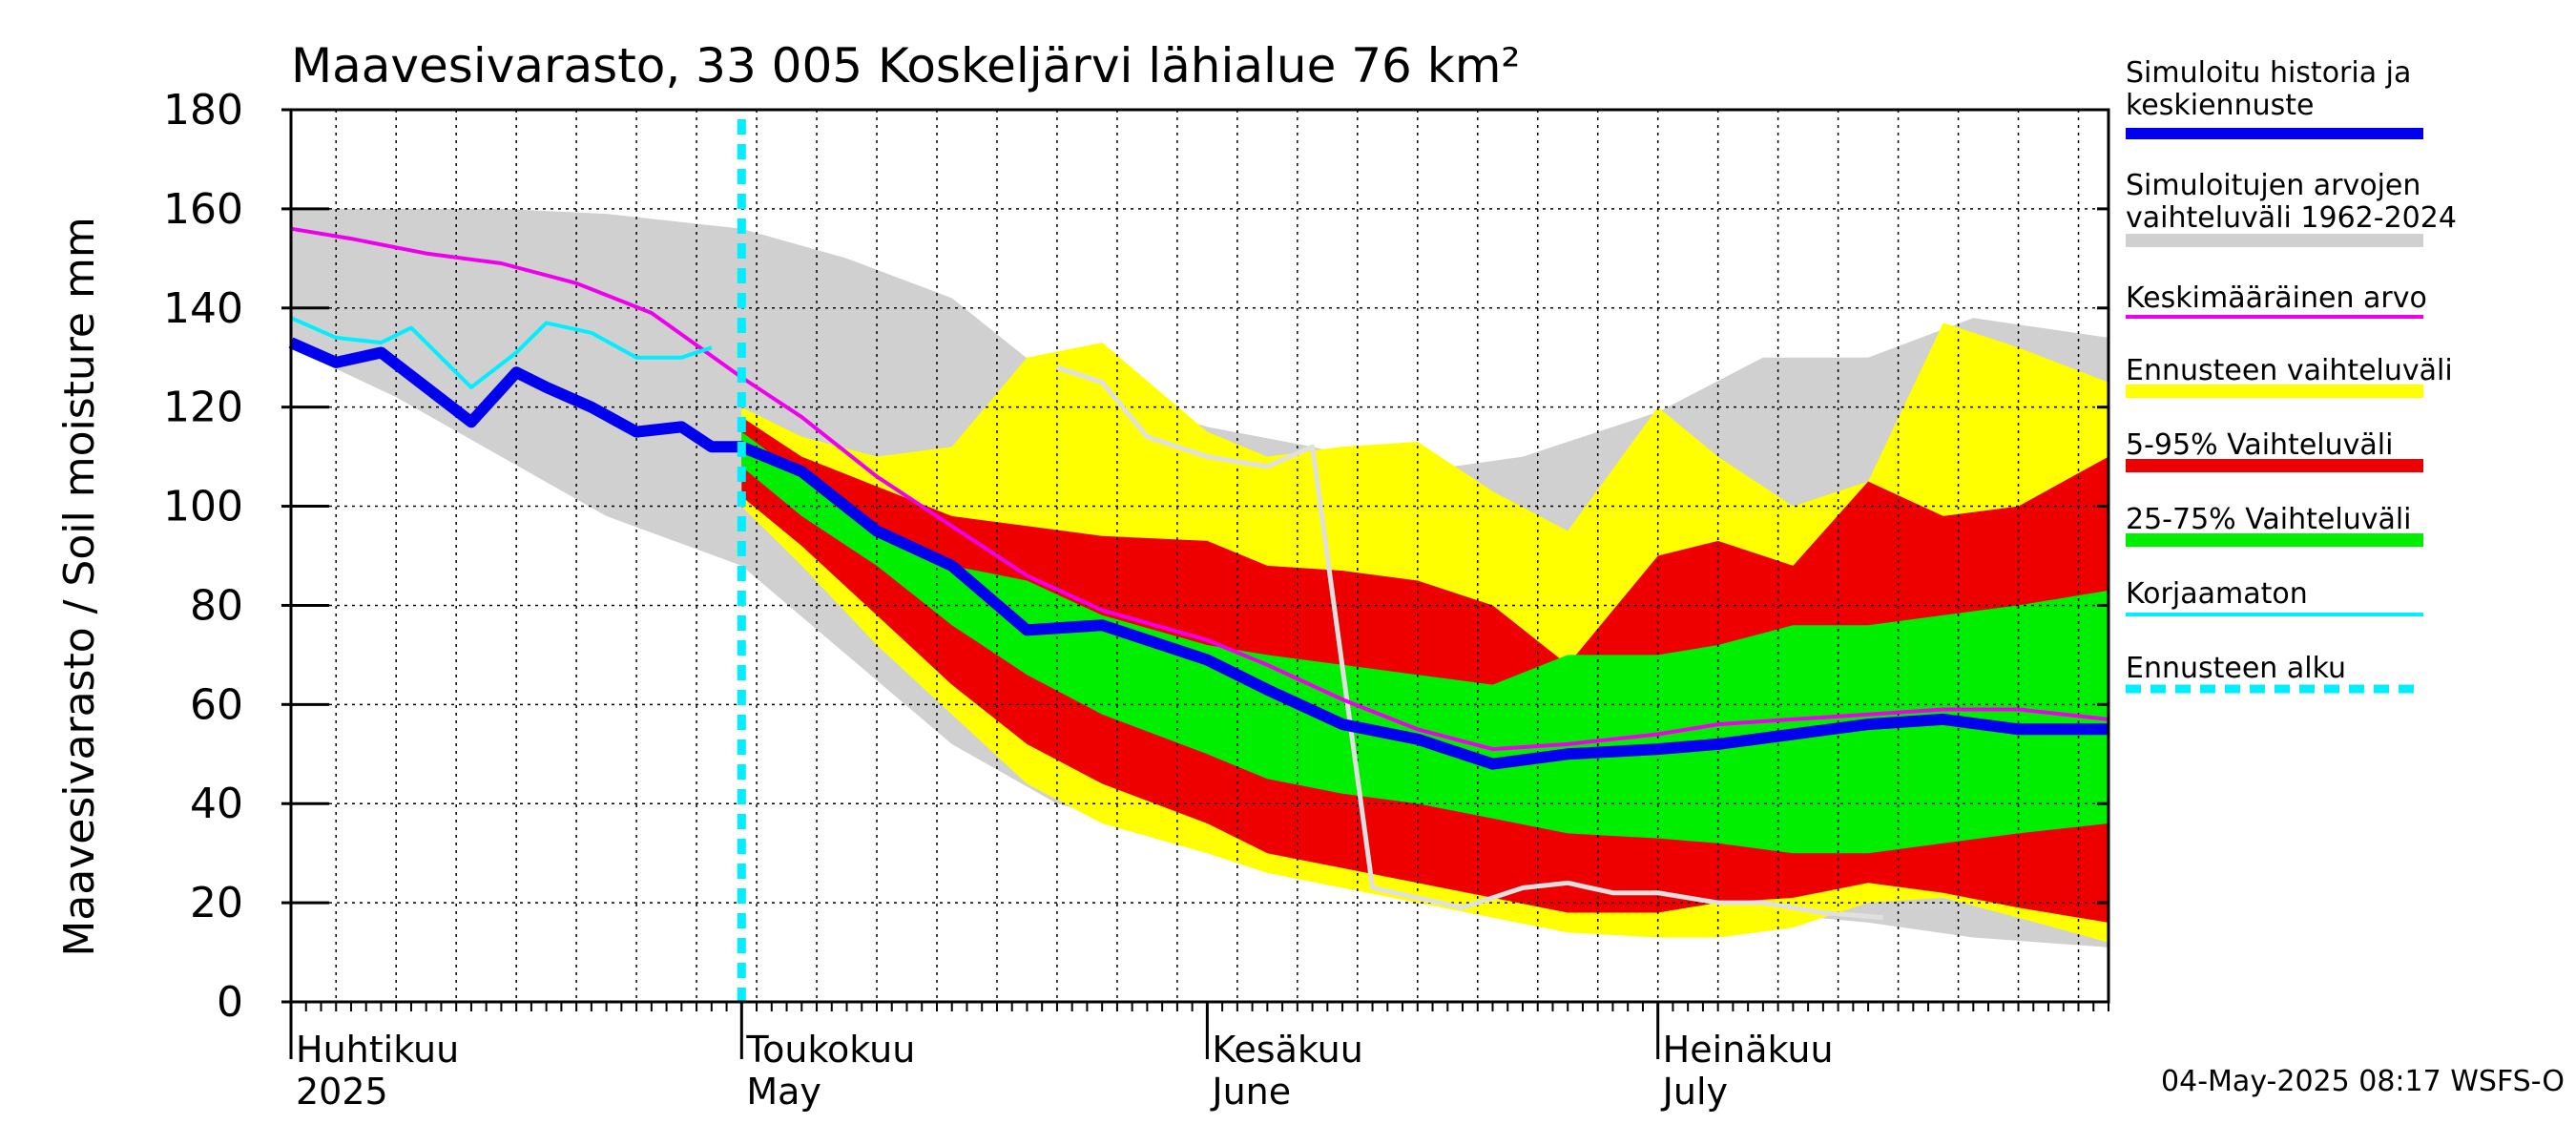 The image size is (2576, 1145). What do you see at coordinates (216, 804) in the screenshot?
I see `y-tick-label: 40` at bounding box center [216, 804].